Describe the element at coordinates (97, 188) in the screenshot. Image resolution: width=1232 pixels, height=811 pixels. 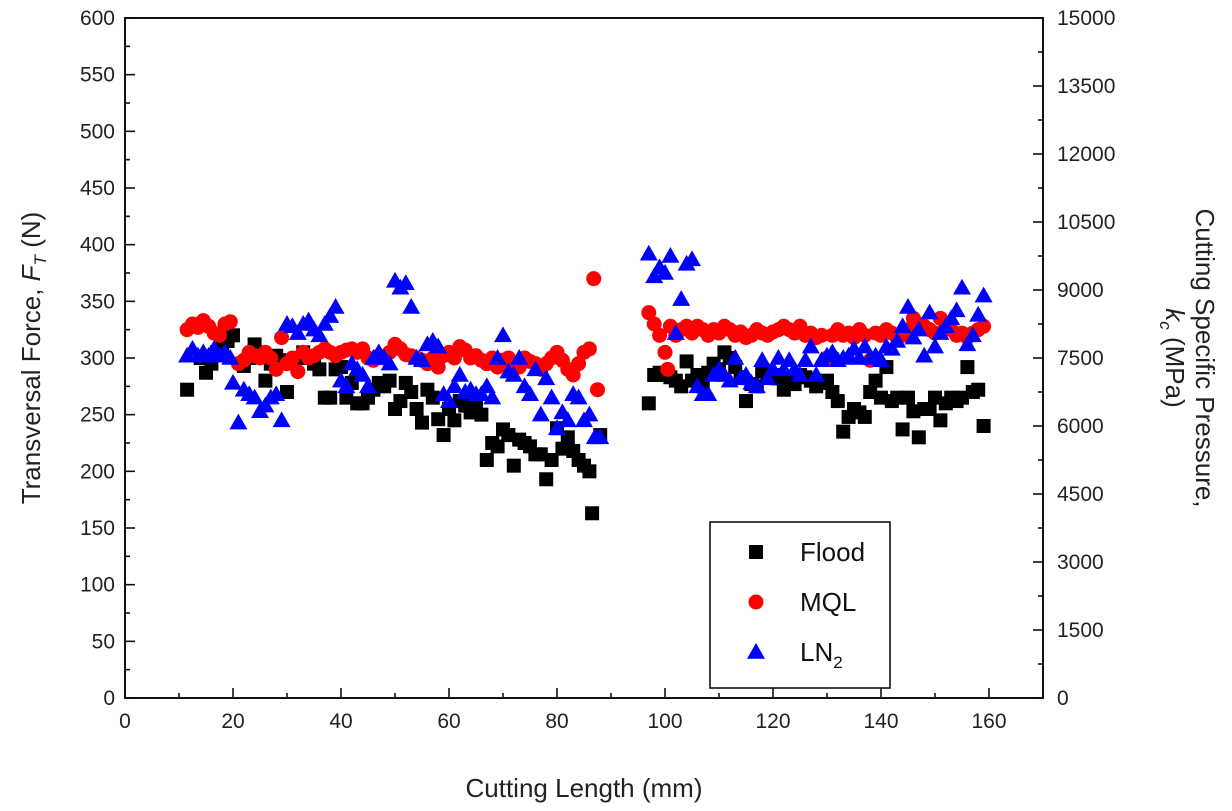
I see `y-tick-label: 450` at that location.